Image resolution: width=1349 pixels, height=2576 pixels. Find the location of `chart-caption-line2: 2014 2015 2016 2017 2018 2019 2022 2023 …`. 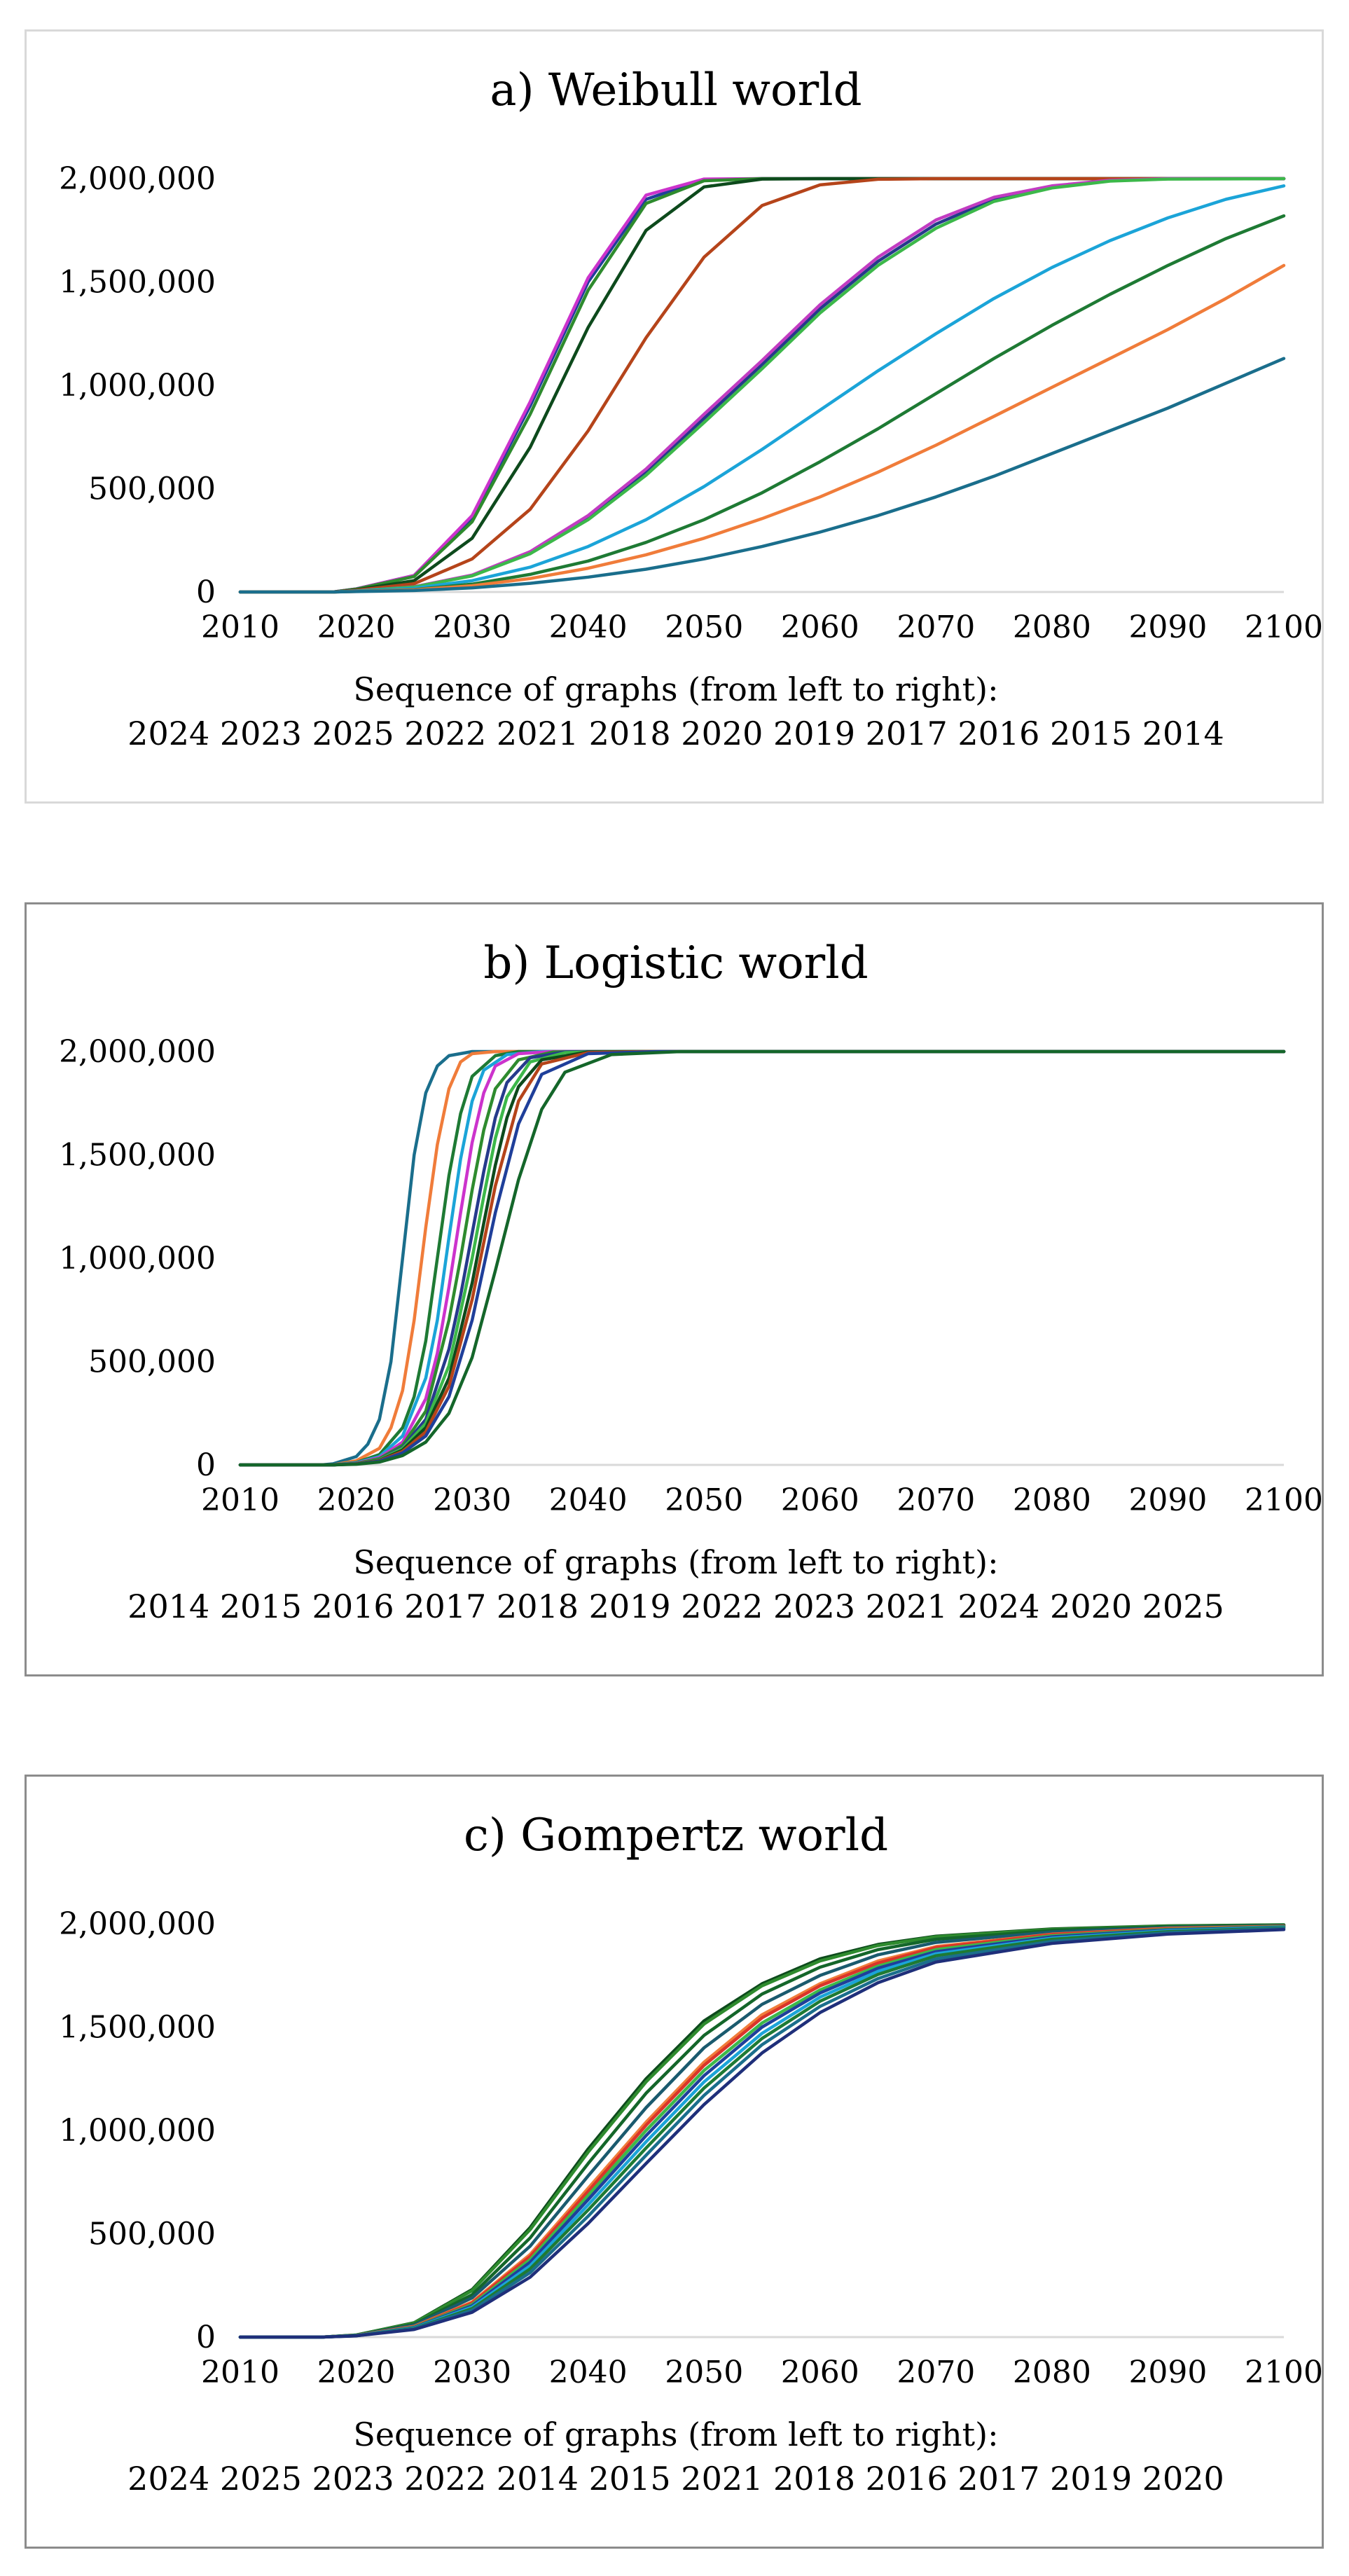

chart-caption-line2: 2014 2015 2016 2017 2018 2019 2022 2023 … is located at coordinates (675, 1606).